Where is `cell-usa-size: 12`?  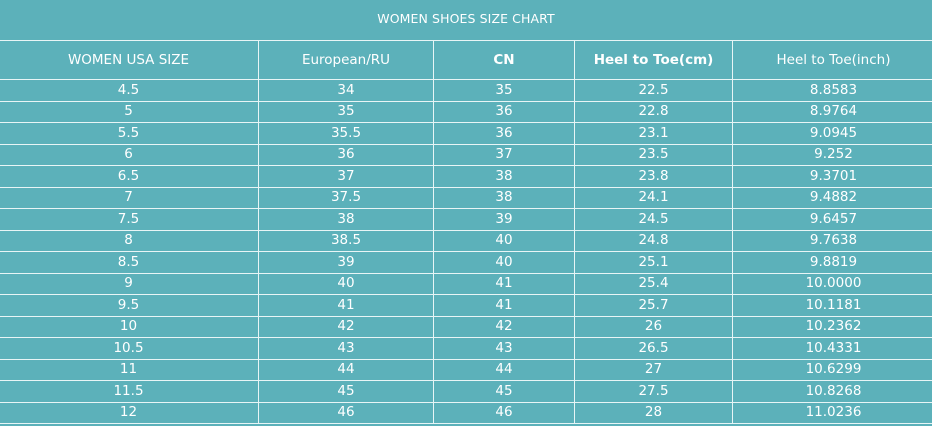
cell-usa-size: 12 is located at coordinates (129, 412).